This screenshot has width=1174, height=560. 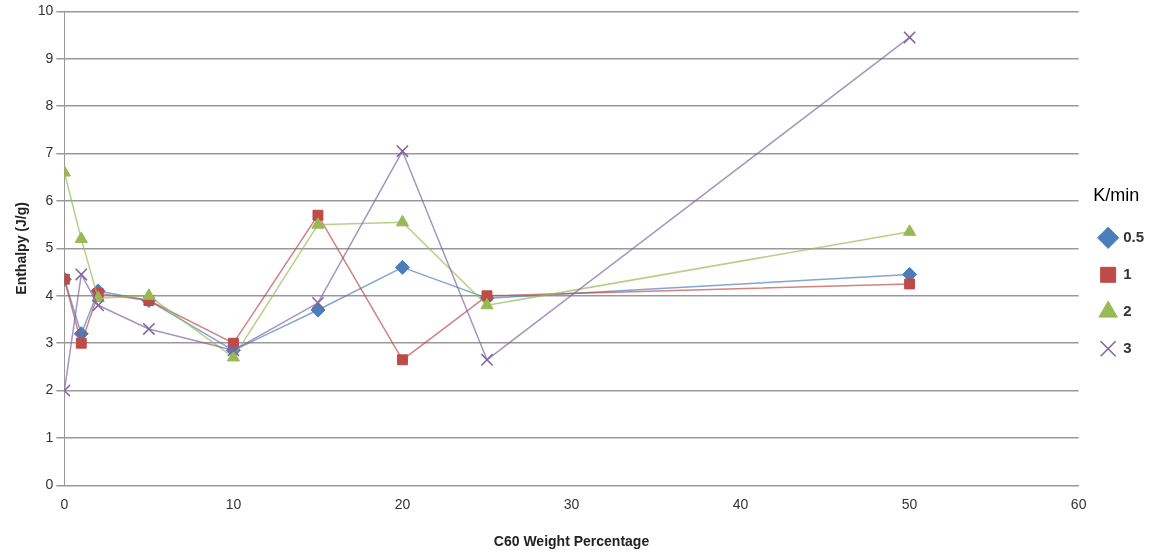 What do you see at coordinates (21, 248) in the screenshot?
I see `y-axis-title: Enthalpy (J/g)` at bounding box center [21, 248].